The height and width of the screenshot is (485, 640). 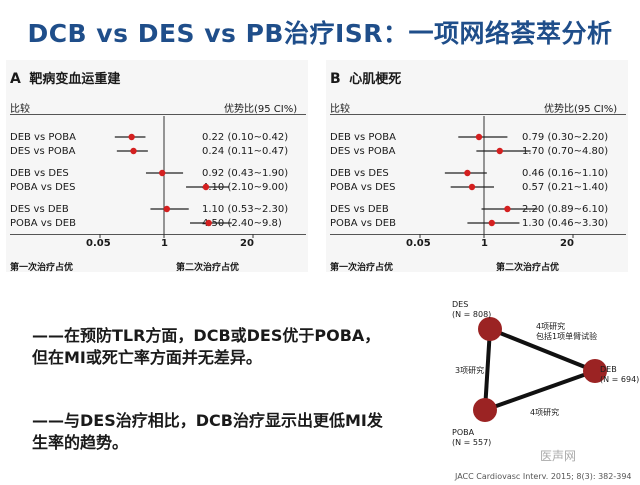 I want to click on edge-poba-deb, so click(x=540, y=390).